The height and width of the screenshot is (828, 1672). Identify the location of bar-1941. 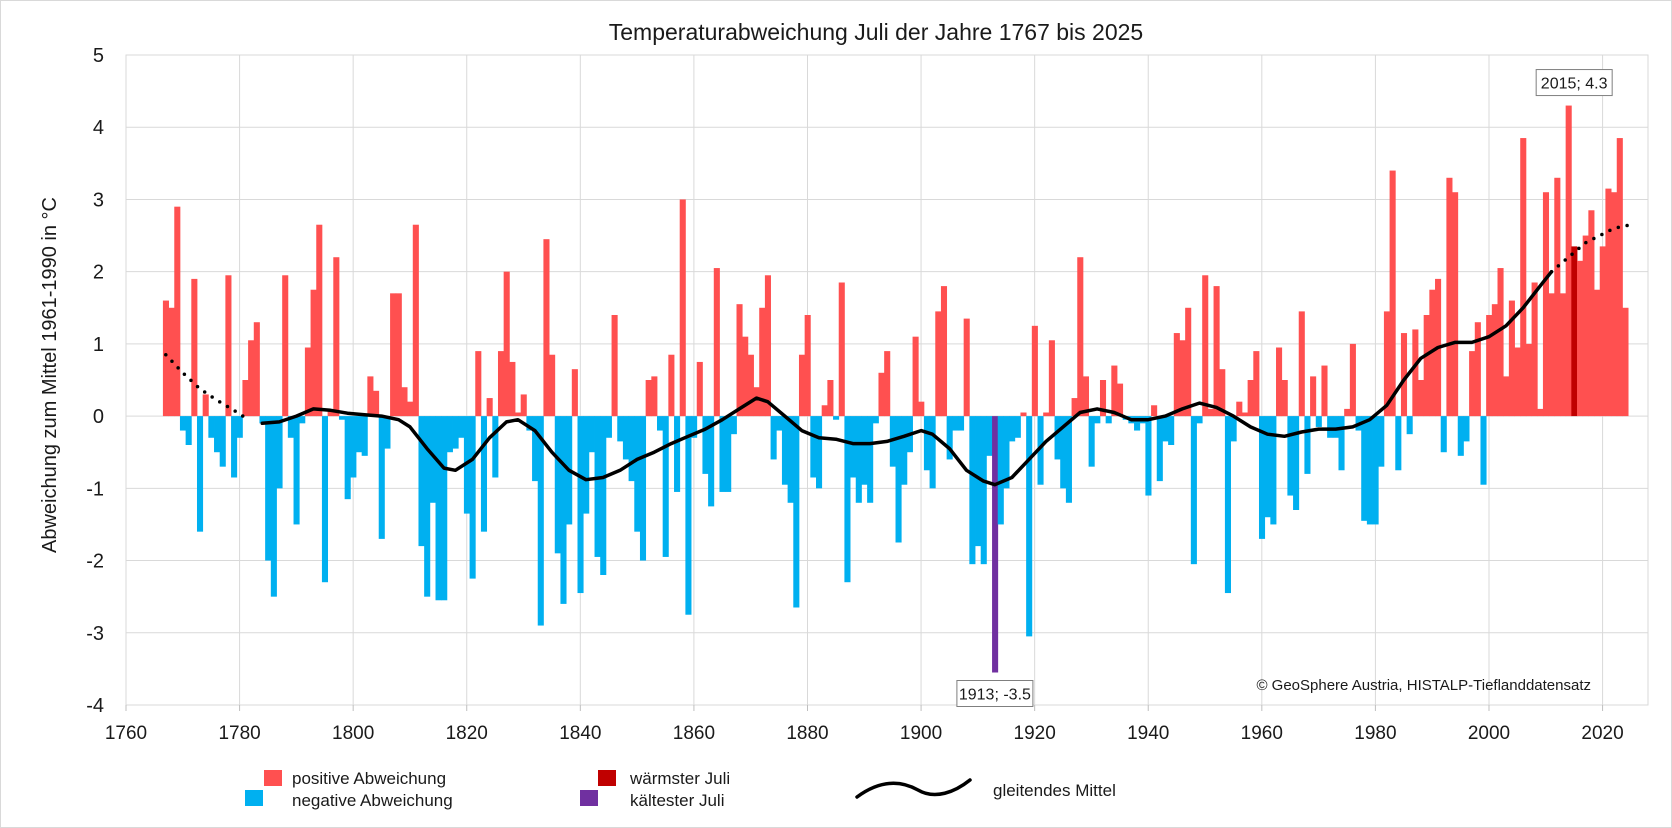
(1154, 411).